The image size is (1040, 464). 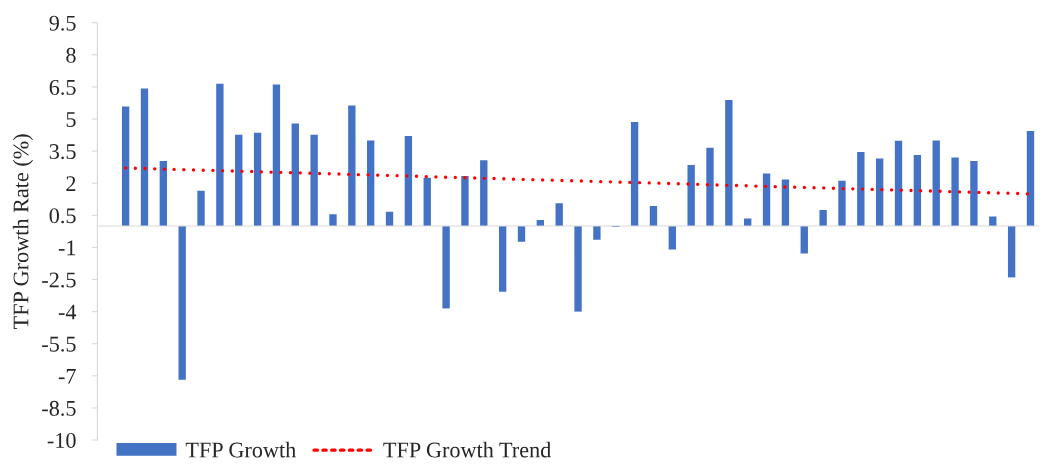 I want to click on y-tick-label: -2.5, so click(x=59, y=280).